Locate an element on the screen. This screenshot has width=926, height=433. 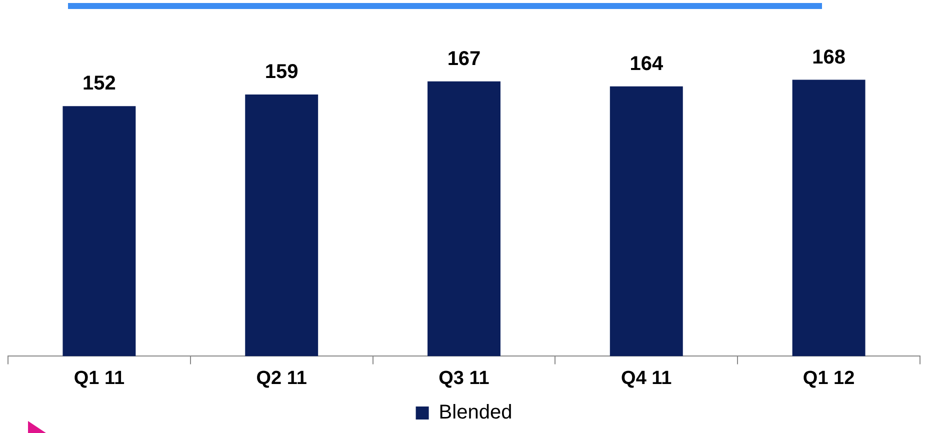
x-tick-label: Q2 11 is located at coordinates (282, 378).